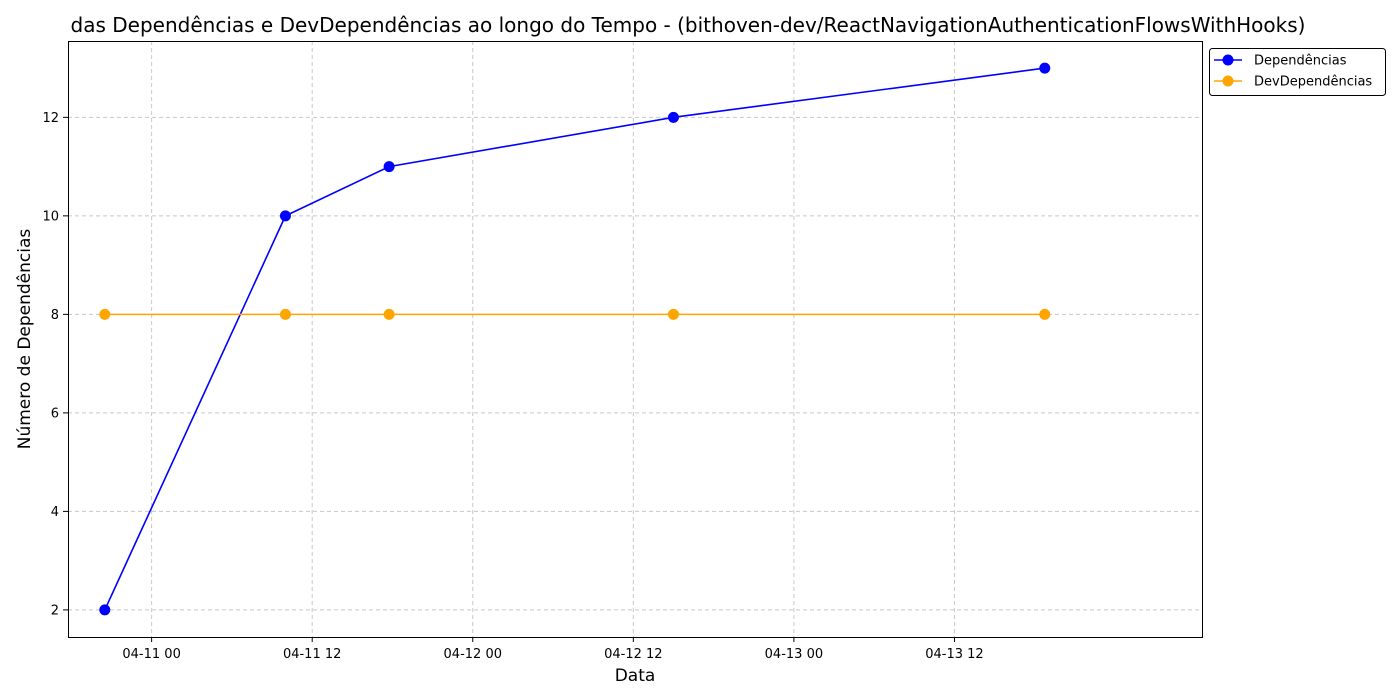 The image size is (1400, 700). I want to click on y-tick-label: 12, so click(50, 118).